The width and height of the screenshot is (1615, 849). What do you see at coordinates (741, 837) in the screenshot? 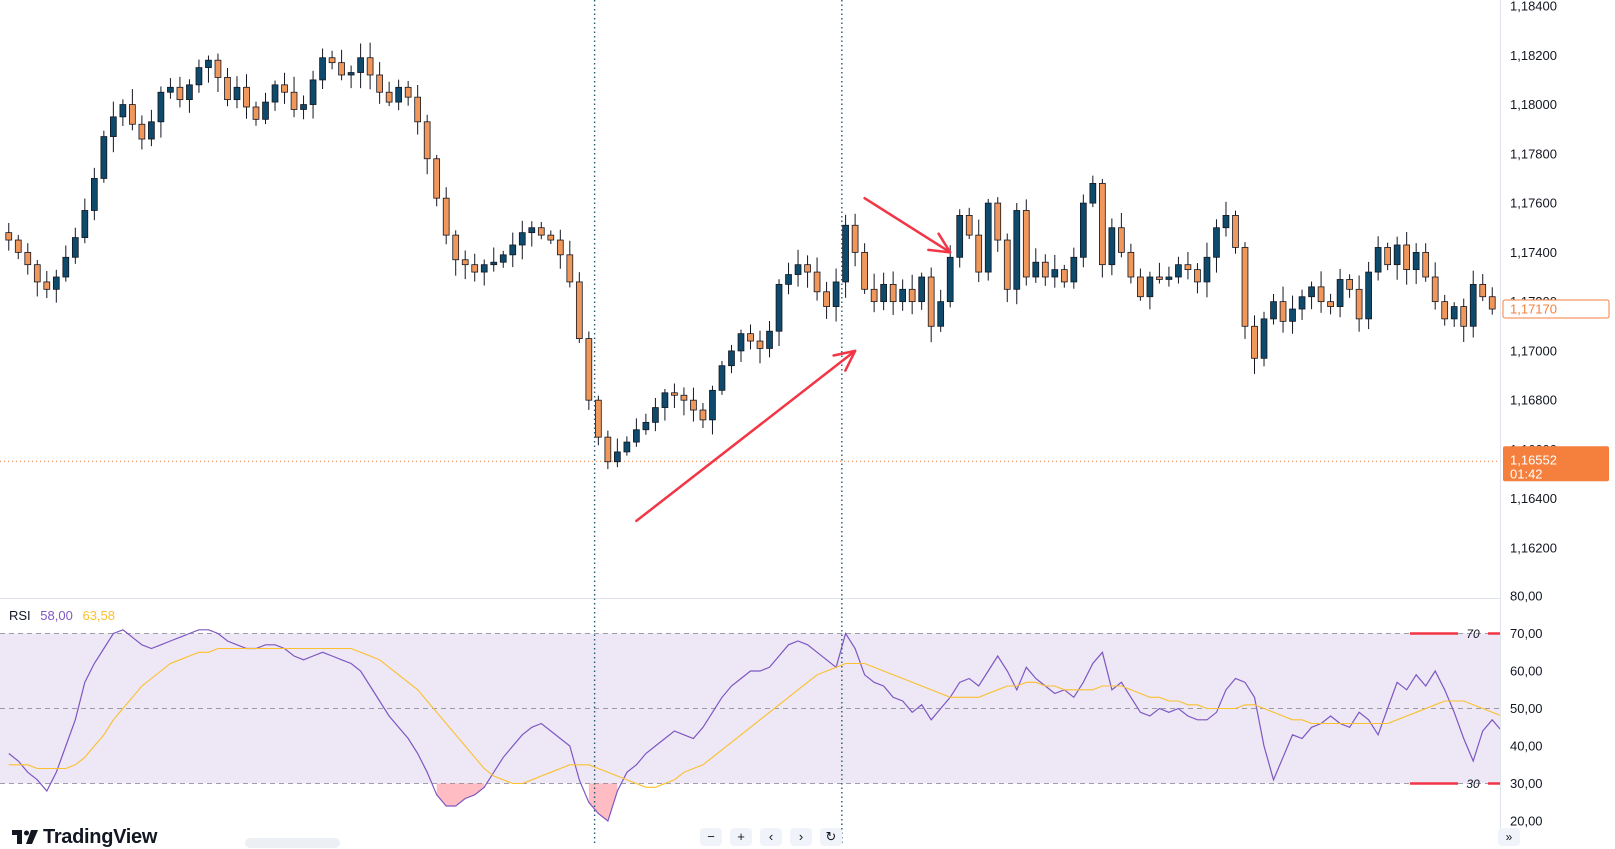
I see `zoom-in-button: +` at bounding box center [741, 837].